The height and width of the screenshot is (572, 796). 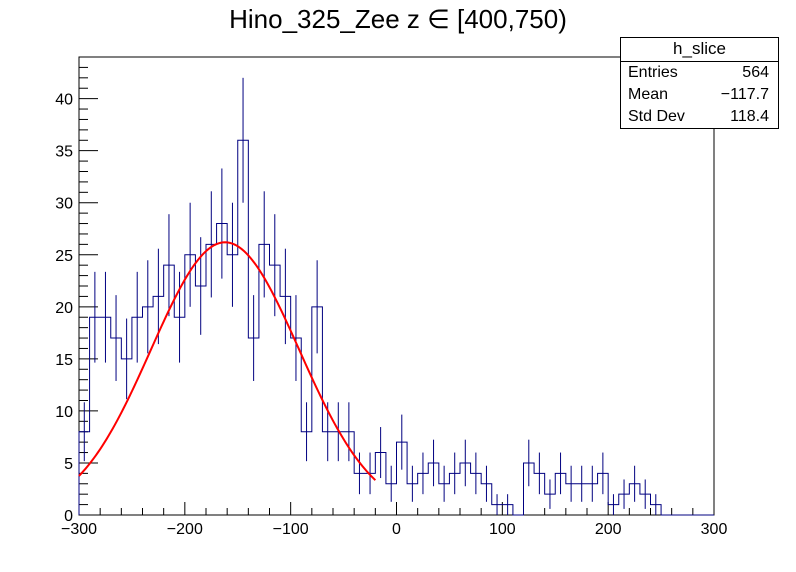 What do you see at coordinates (185, 529) in the screenshot?
I see `x-tick-label: −200` at bounding box center [185, 529].